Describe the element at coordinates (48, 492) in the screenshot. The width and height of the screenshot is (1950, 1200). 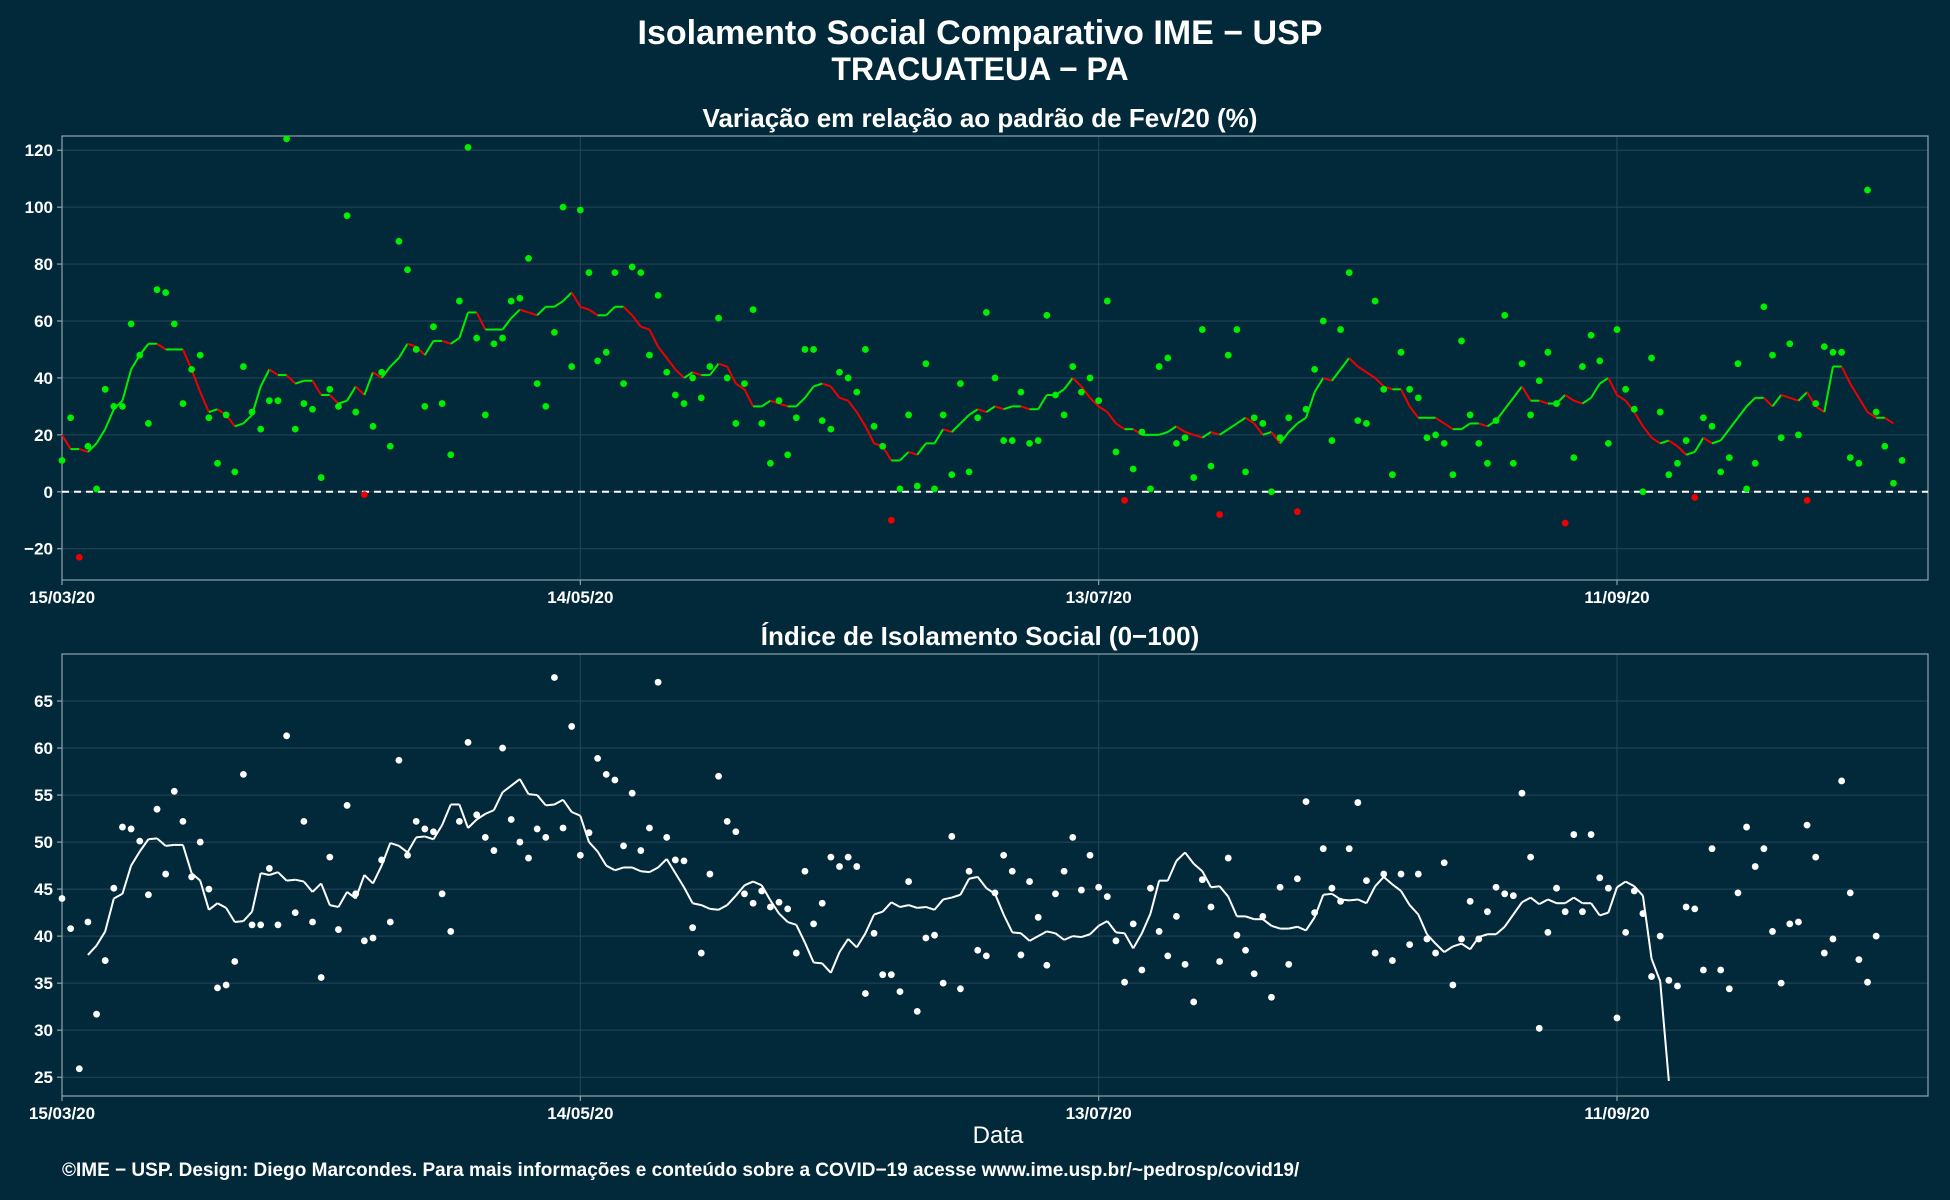
I see `variation-y-tick-label: 0` at that location.